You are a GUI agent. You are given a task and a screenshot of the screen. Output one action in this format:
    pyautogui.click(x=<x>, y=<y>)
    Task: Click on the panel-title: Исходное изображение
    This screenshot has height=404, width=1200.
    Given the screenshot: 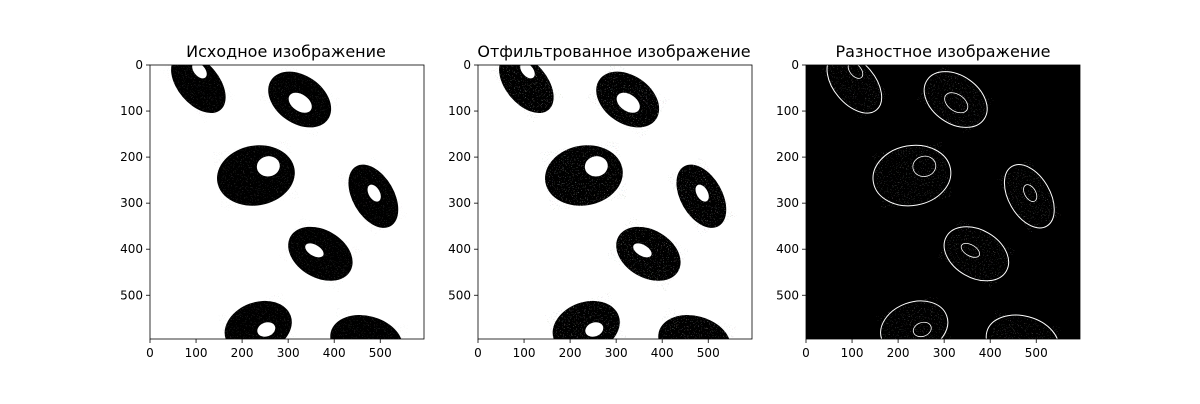 What is the action you would take?
    pyautogui.click(x=286, y=51)
    